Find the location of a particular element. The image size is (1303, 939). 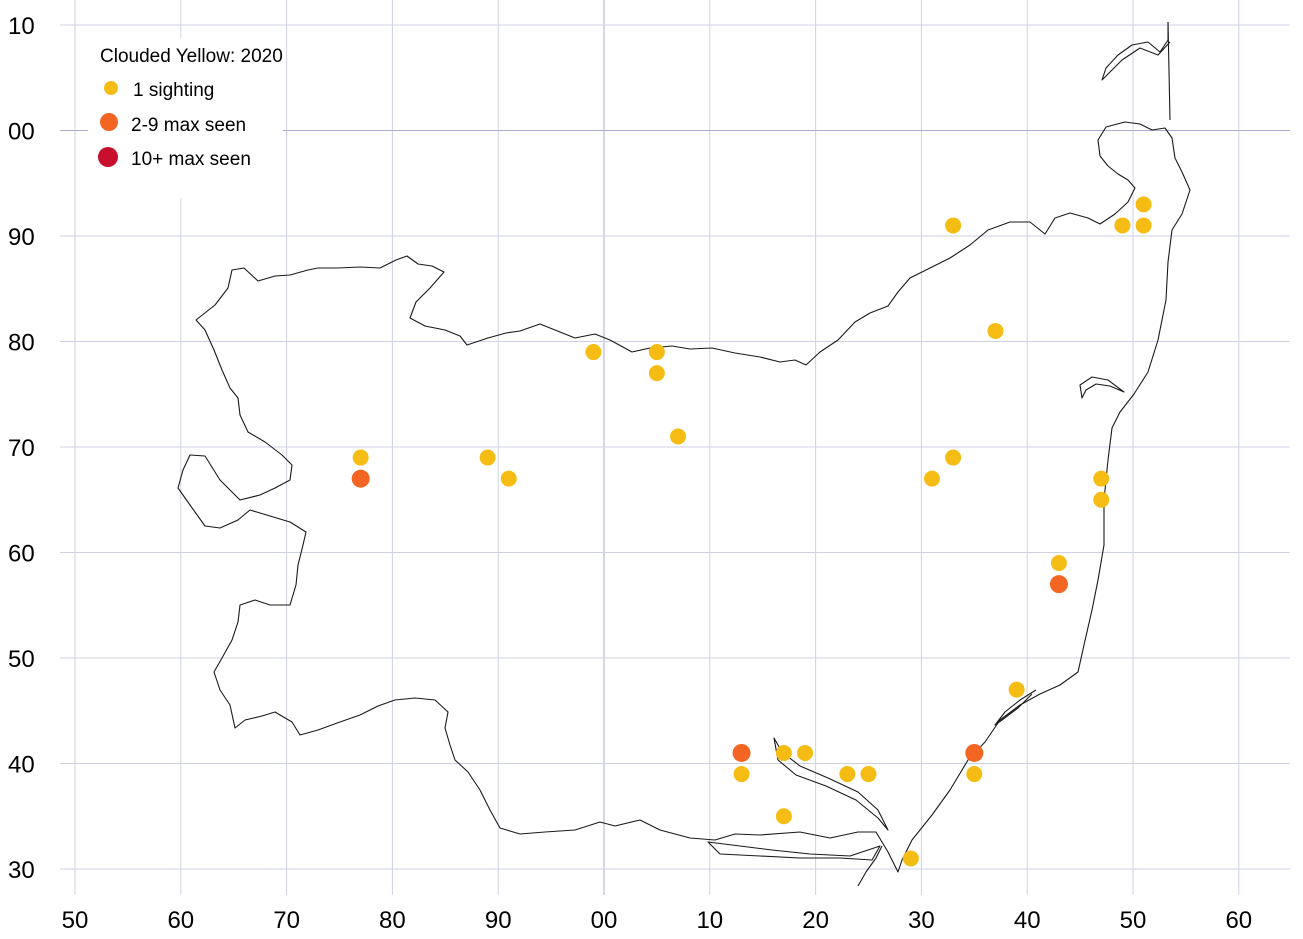

legend-background is located at coordinates (185, 118).